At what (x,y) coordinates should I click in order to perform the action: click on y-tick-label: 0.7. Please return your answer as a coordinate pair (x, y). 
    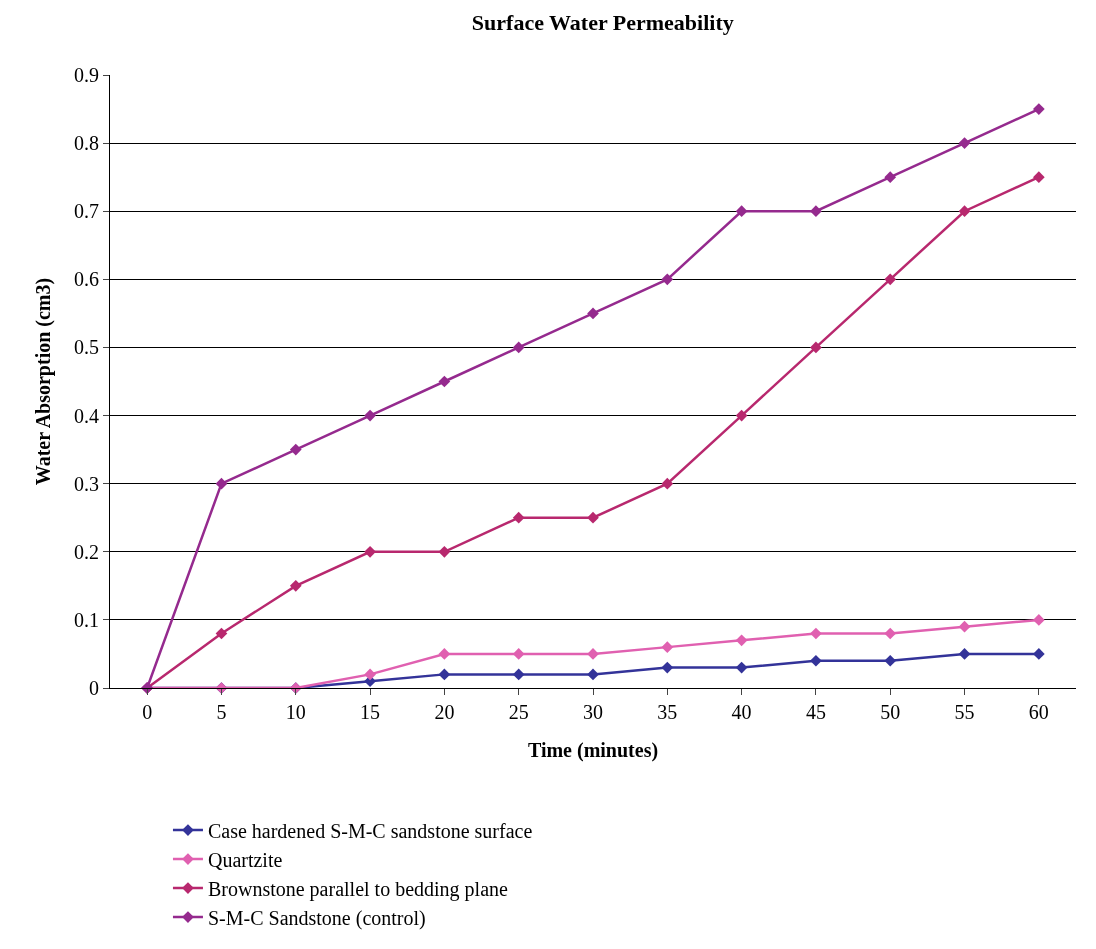
    Looking at the image, I should click on (86, 211).